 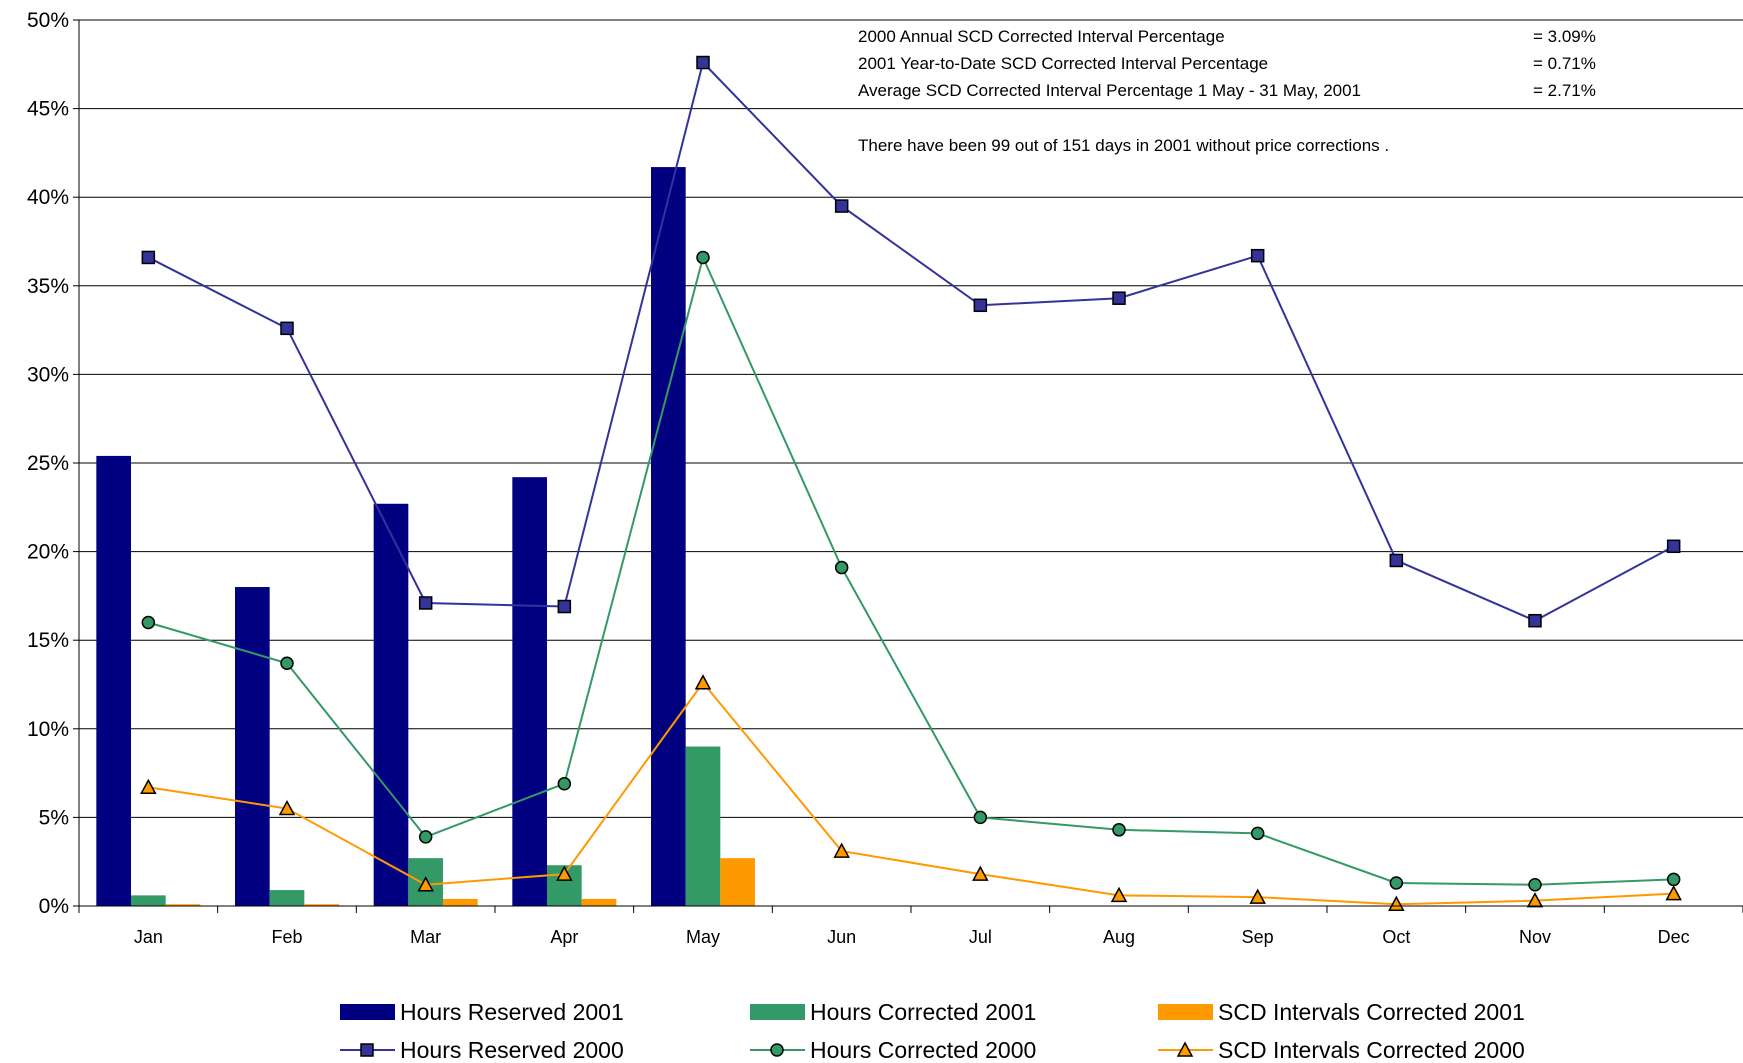 I want to click on y-tick-label: 50%, so click(x=48, y=20).